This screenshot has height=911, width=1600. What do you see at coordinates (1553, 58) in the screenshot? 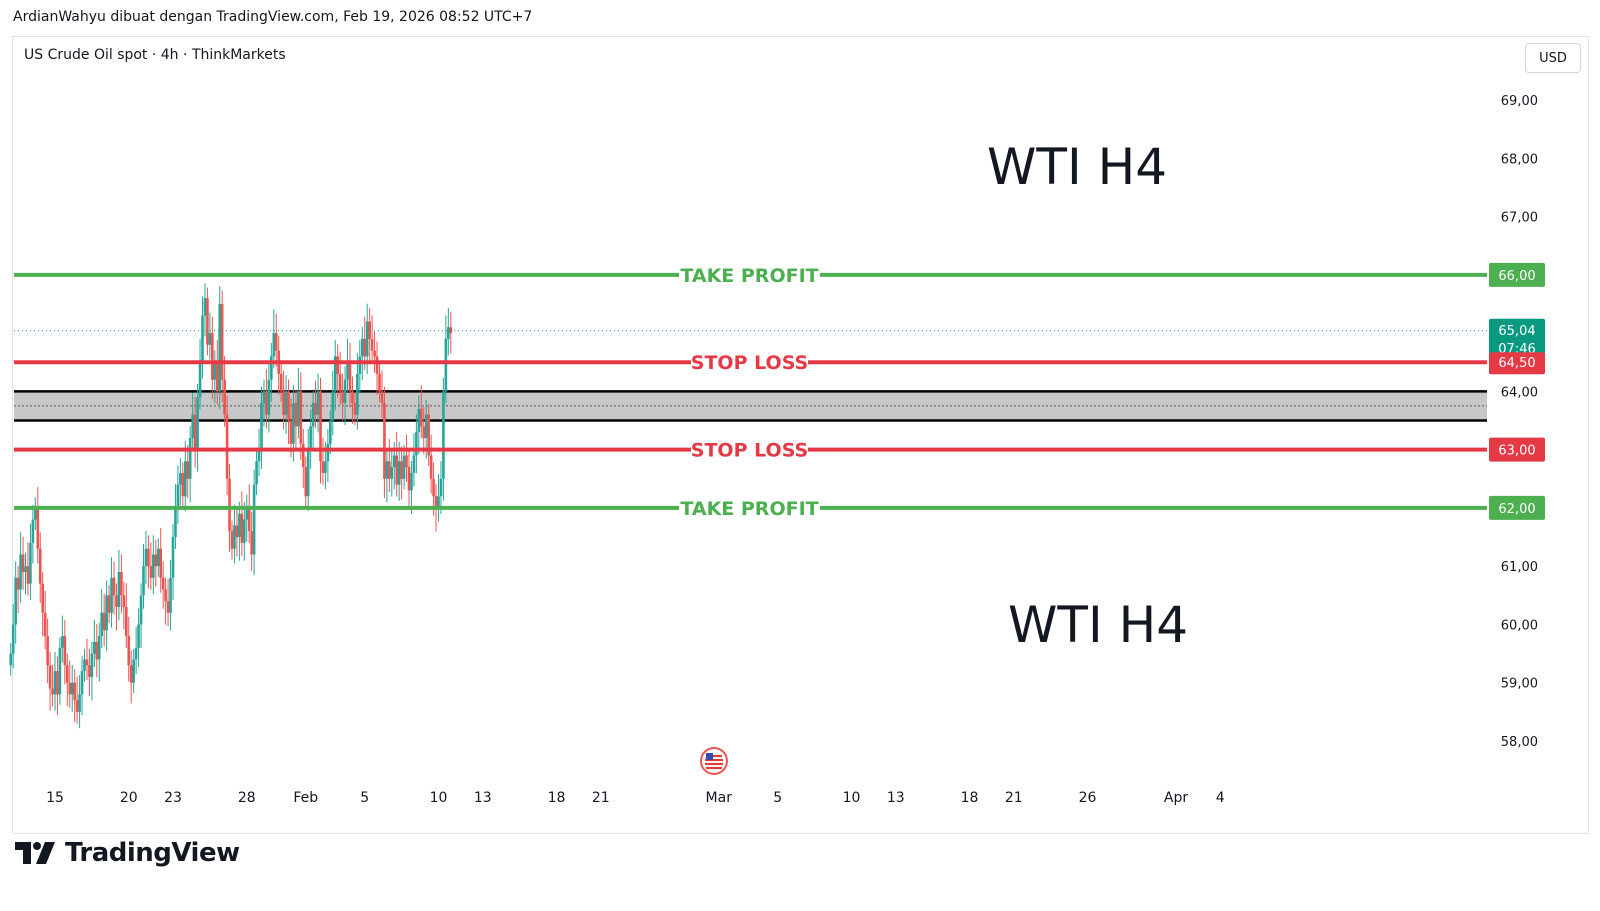
I see `currency-button: USD` at bounding box center [1553, 58].